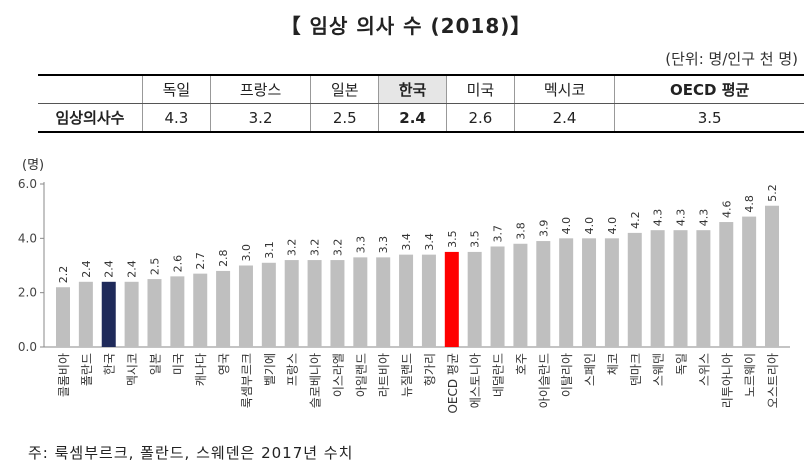  What do you see at coordinates (177, 264) in the screenshot?
I see `bar-value-label: 2.6` at bounding box center [177, 264].